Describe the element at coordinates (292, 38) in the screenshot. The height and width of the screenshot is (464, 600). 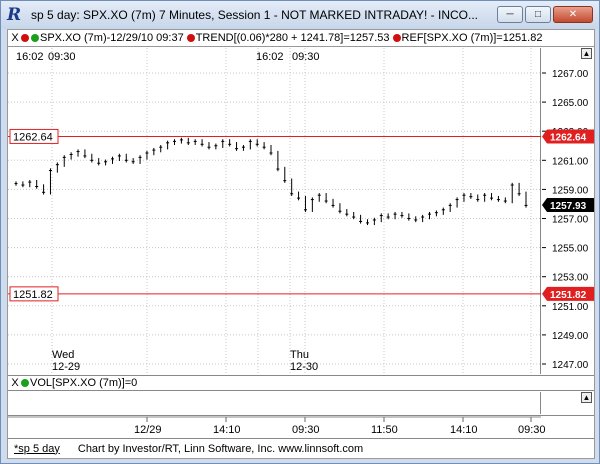
I see `trend-label: TREND[(0.06)*280 + 1241.78]=1257.53` at that location.